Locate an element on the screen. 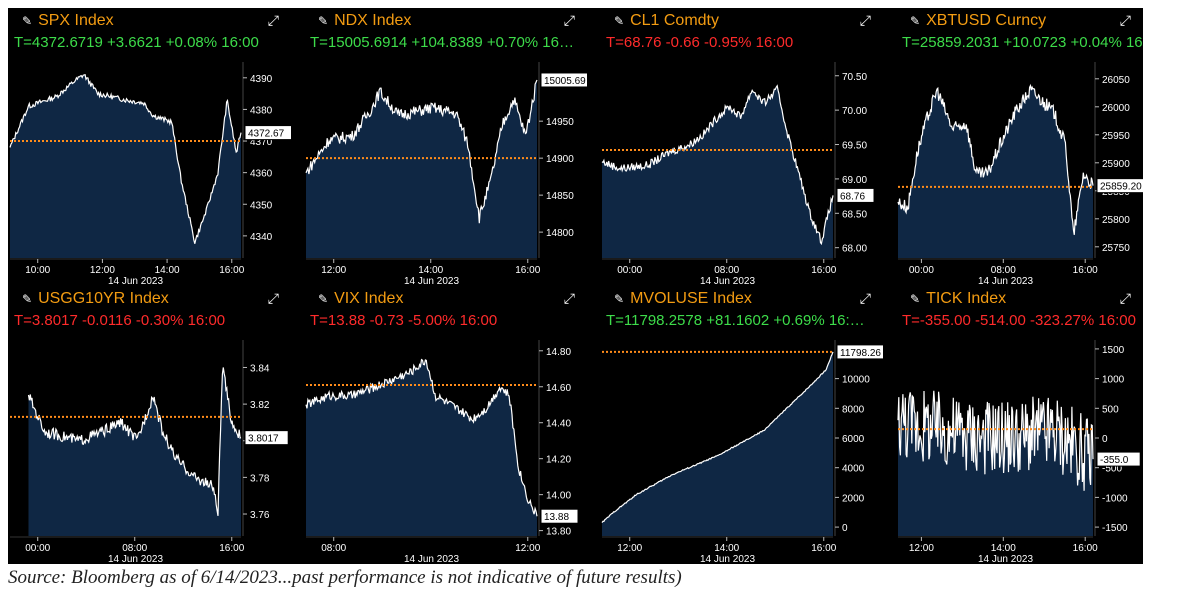 Image resolution: width=1203 pixels, height=595 pixels. panel-title: ✎ MVOLUSE Index is located at coordinates (683, 299).